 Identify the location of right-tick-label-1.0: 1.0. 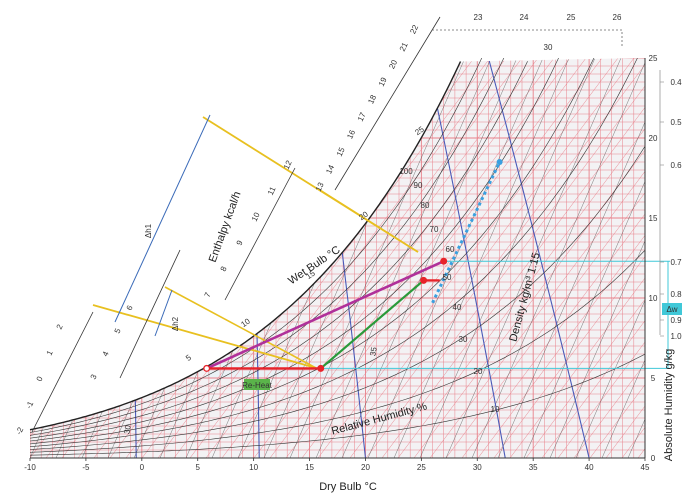
(676, 336).